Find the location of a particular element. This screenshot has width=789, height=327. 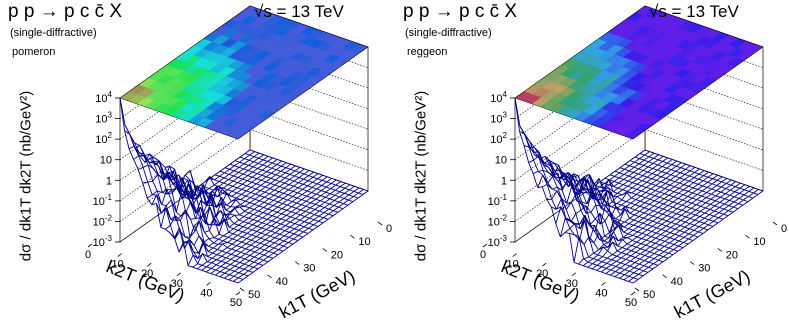

energy-label: √s = 13 TeV is located at coordinates (299, 11).